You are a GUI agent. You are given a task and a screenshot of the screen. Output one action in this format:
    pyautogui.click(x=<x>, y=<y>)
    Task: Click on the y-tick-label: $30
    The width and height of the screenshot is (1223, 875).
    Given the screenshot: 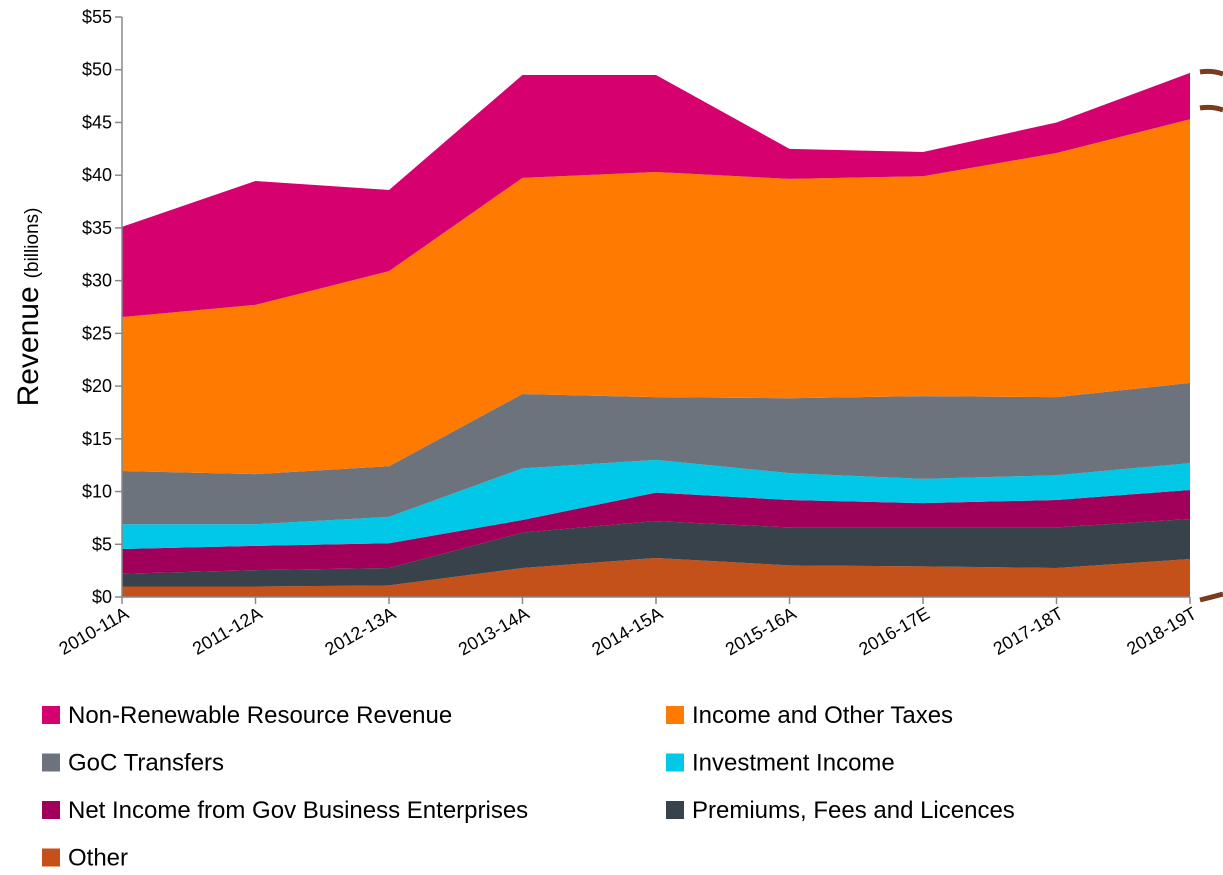 What is the action you would take?
    pyautogui.click(x=97, y=281)
    